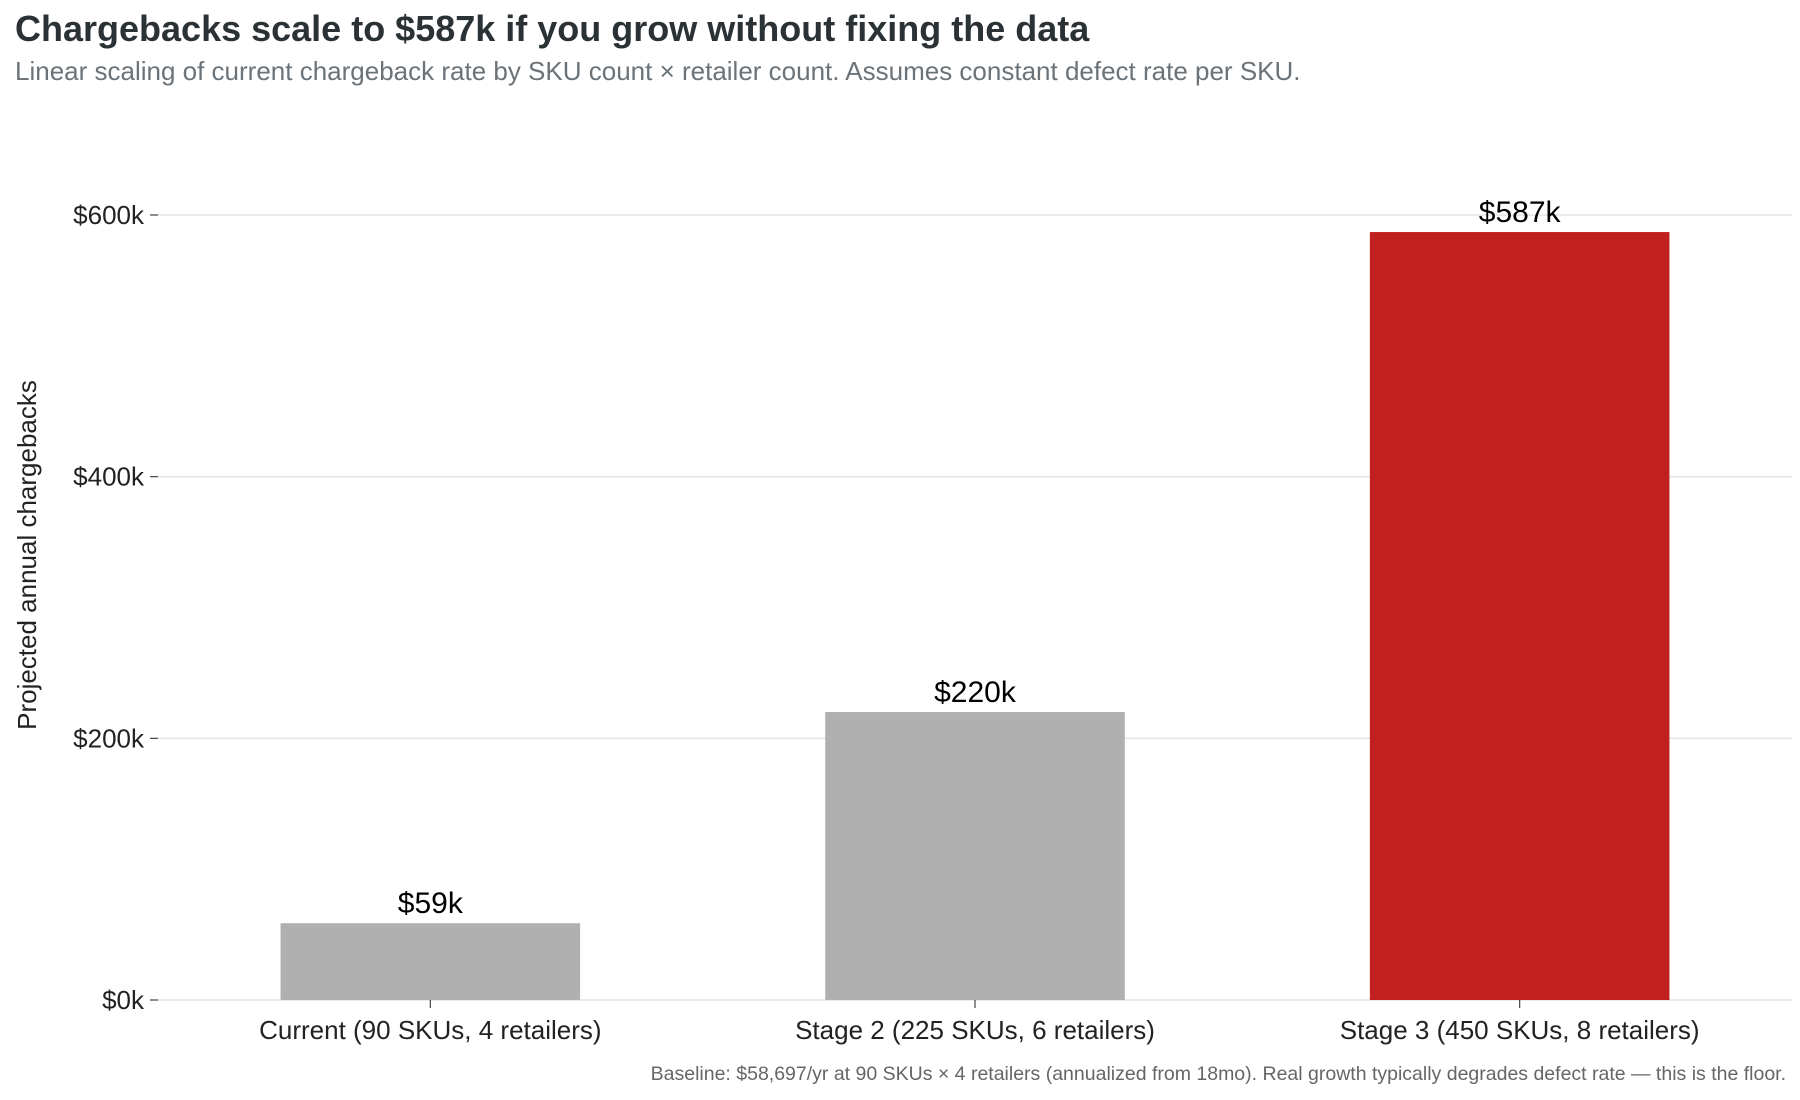 The width and height of the screenshot is (1800, 1100). Describe the element at coordinates (975, 692) in the screenshot. I see `bar-value-label: $220k` at that location.